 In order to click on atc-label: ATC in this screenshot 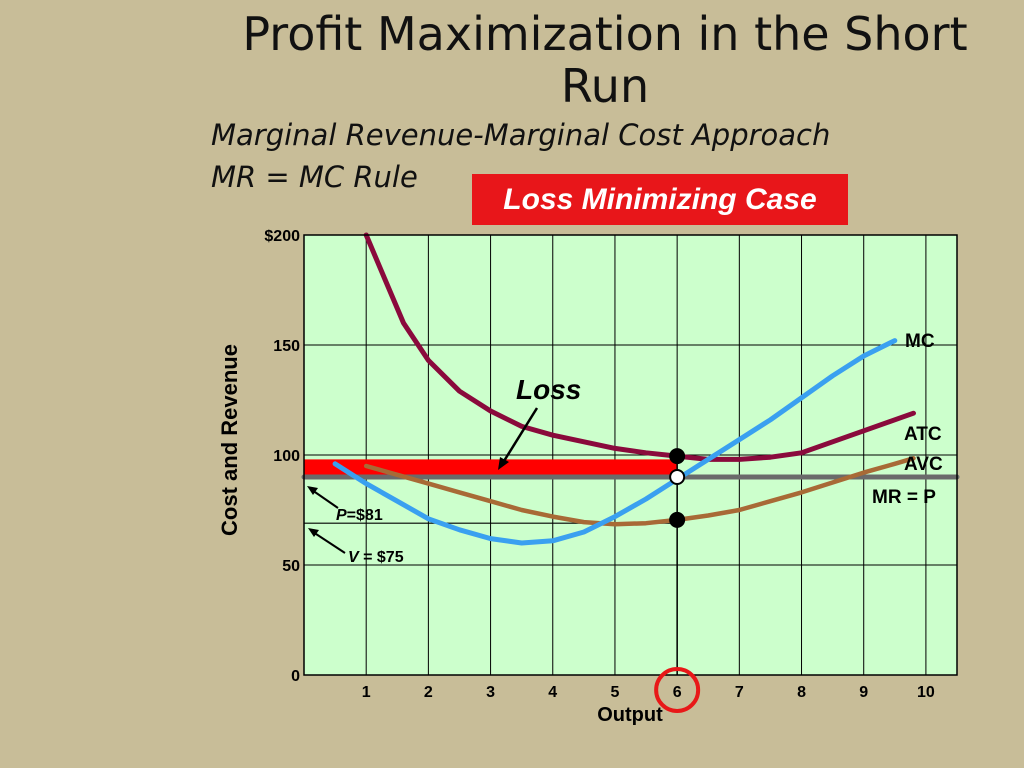, I will do `click(923, 434)`.